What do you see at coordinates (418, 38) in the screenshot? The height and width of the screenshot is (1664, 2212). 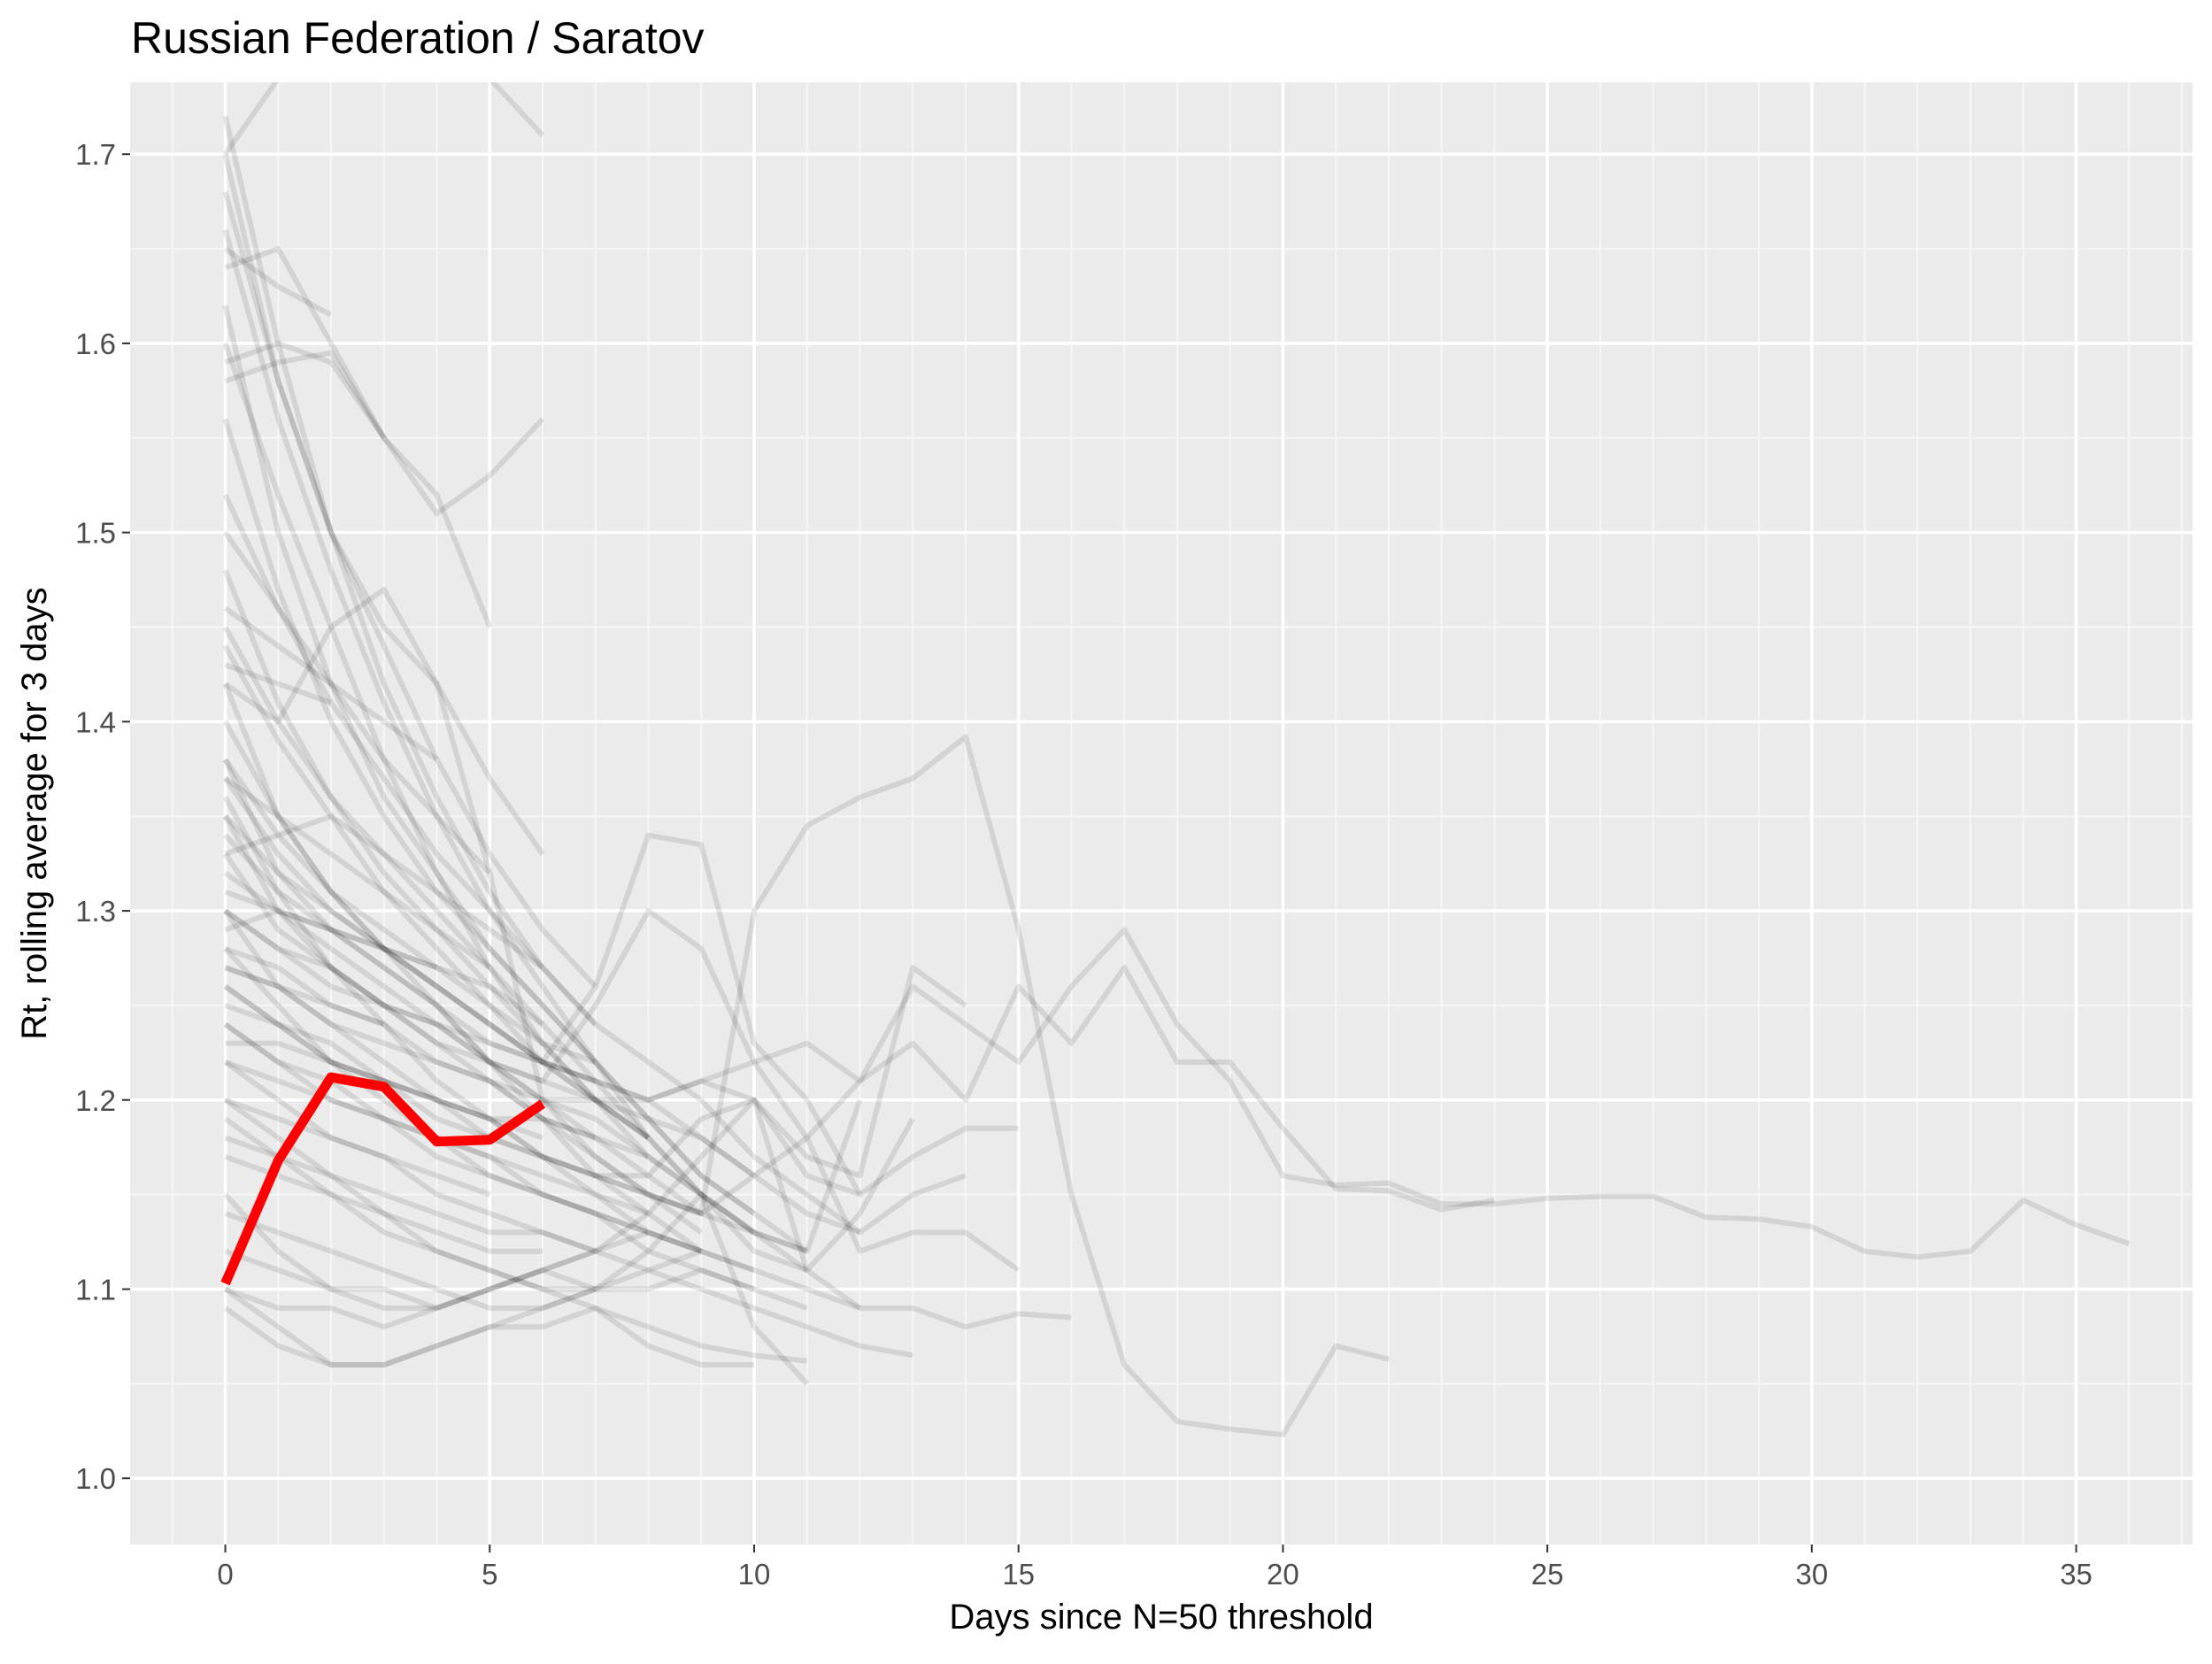 I see `chart-title: Russian Federation / Saratov` at bounding box center [418, 38].